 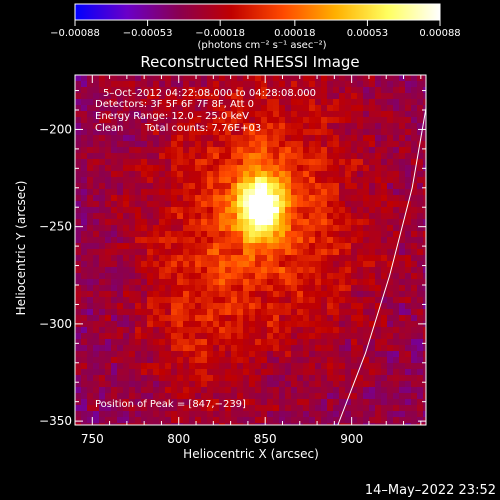 I want to click on x-tick-label: 850, so click(x=265, y=439).